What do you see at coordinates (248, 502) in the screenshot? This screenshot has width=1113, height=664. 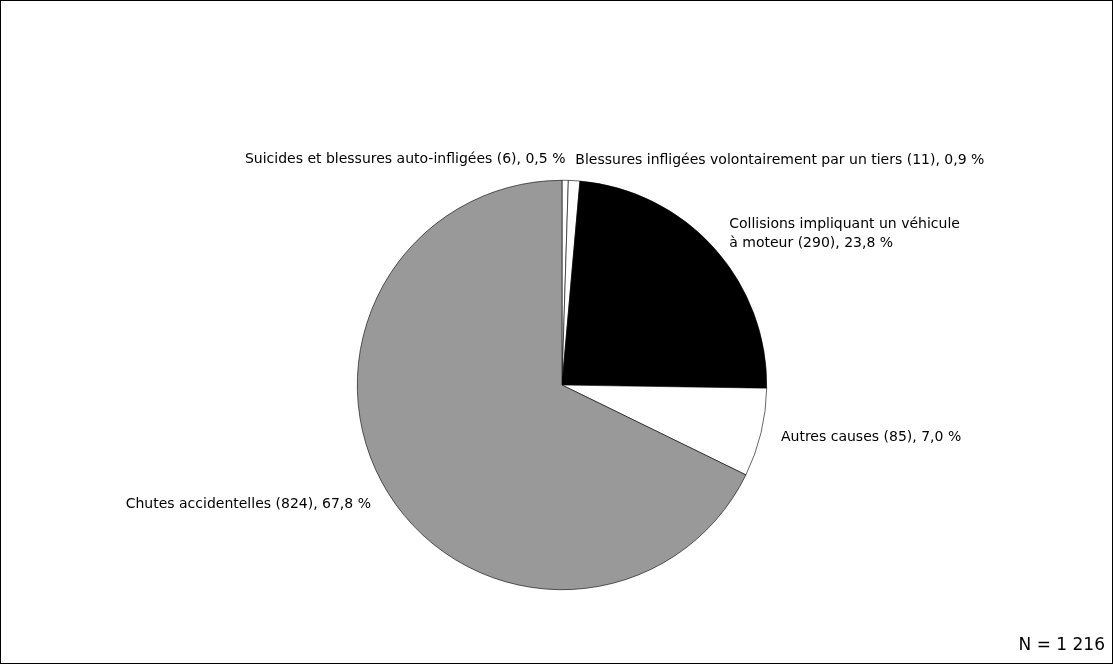 I see `slice-label: Chutes accidentelles (824), 67,8 %` at bounding box center [248, 502].